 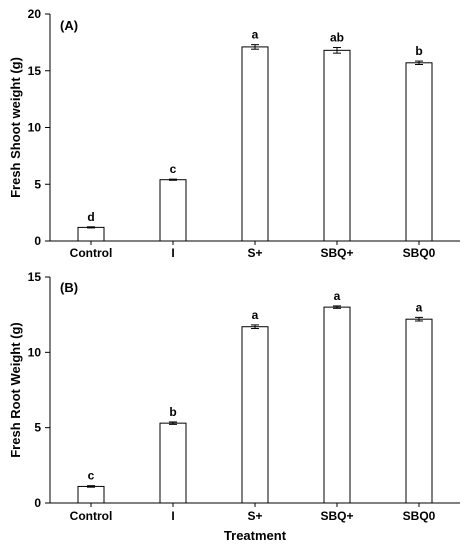 What do you see at coordinates (337, 37) in the screenshot?
I see `significance-letter: ab` at bounding box center [337, 37].